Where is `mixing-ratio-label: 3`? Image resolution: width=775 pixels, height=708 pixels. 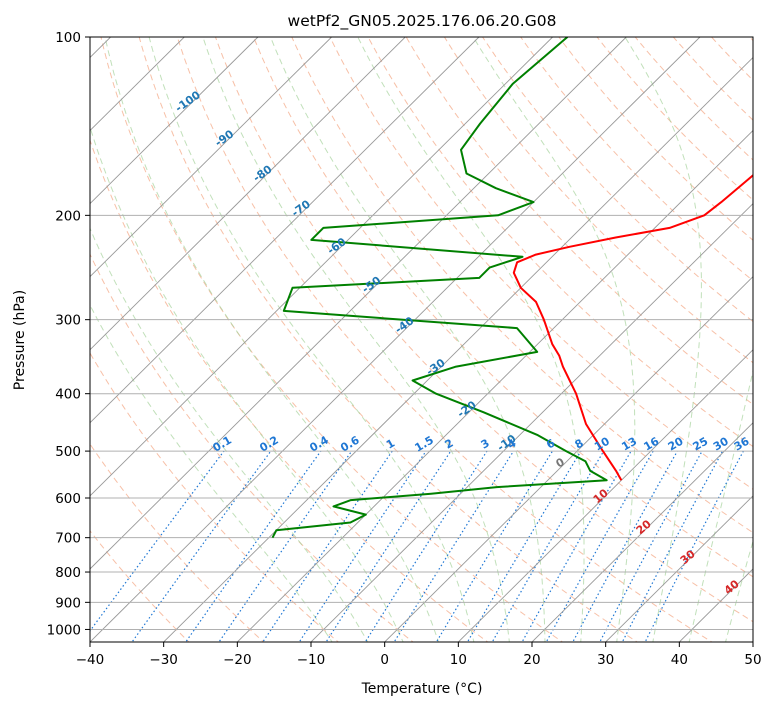 mixing-ratio-label: 3 is located at coordinates (485, 444).